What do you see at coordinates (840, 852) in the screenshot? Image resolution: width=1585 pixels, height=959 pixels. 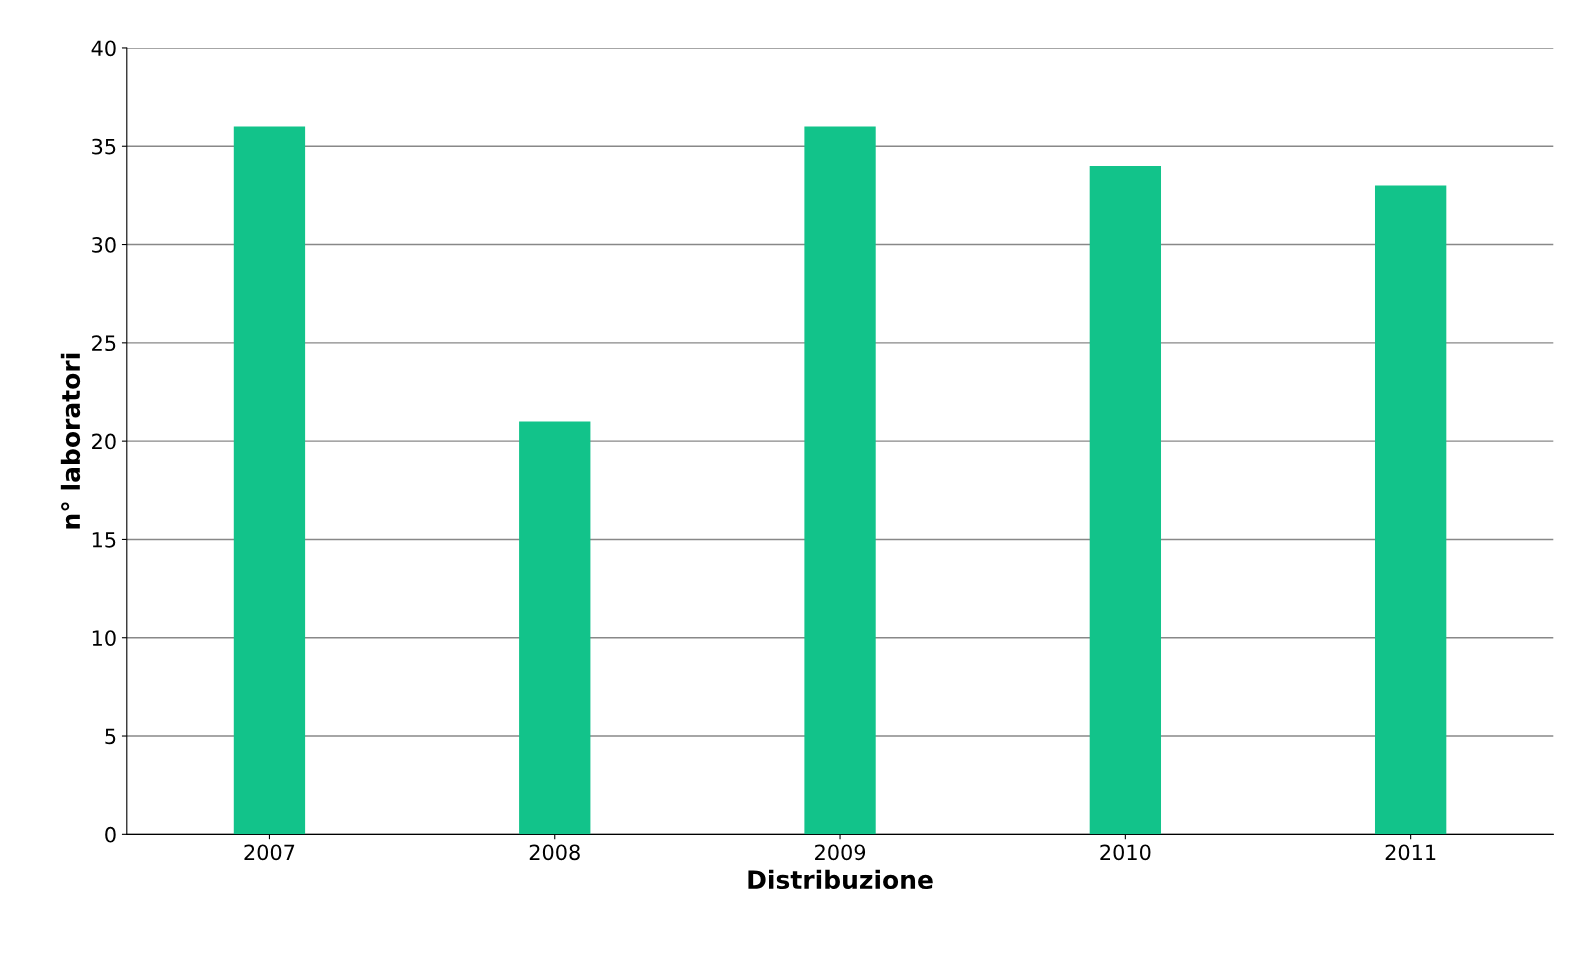 I see `x-tick-label: 2009` at bounding box center [840, 852].